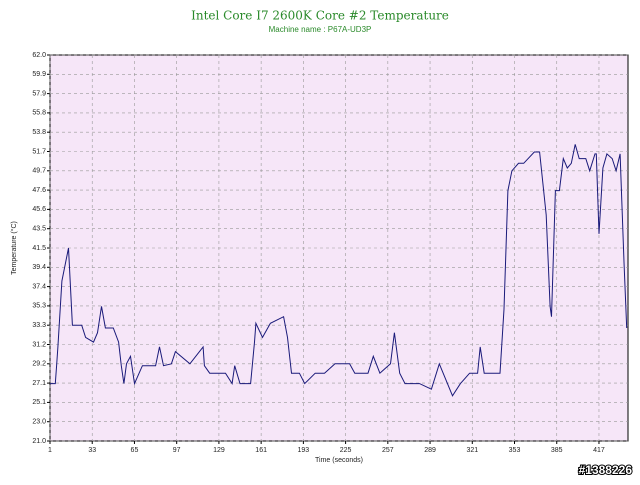  I want to click on x-axis-label: Time (seconds), so click(339, 460).